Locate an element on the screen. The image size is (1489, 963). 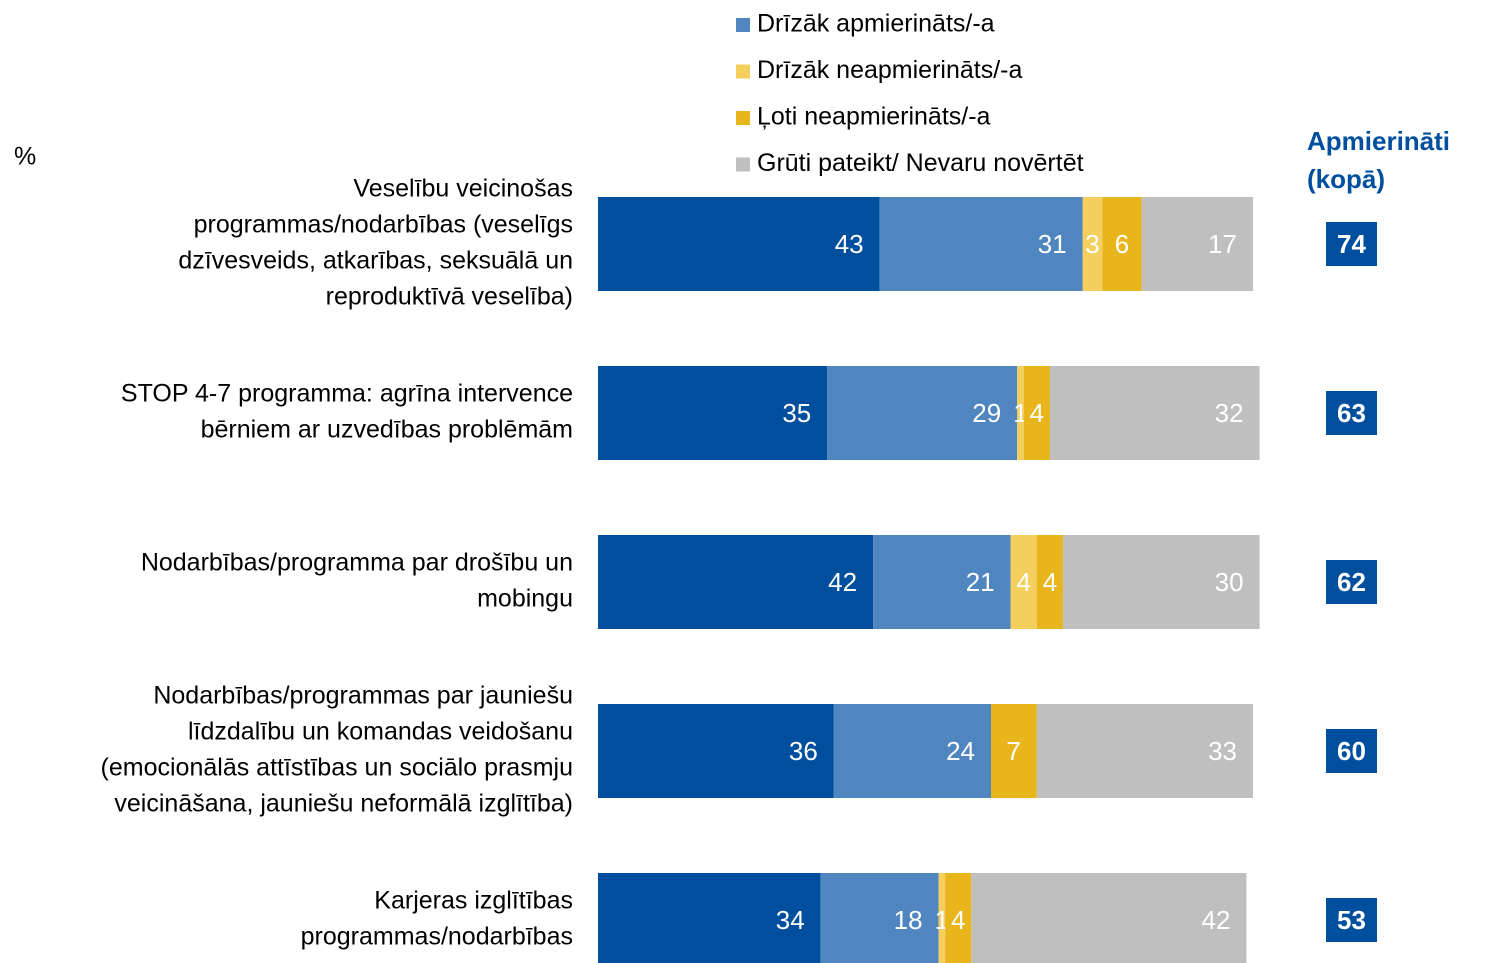
total-label: 74 is located at coordinates (1351, 244).